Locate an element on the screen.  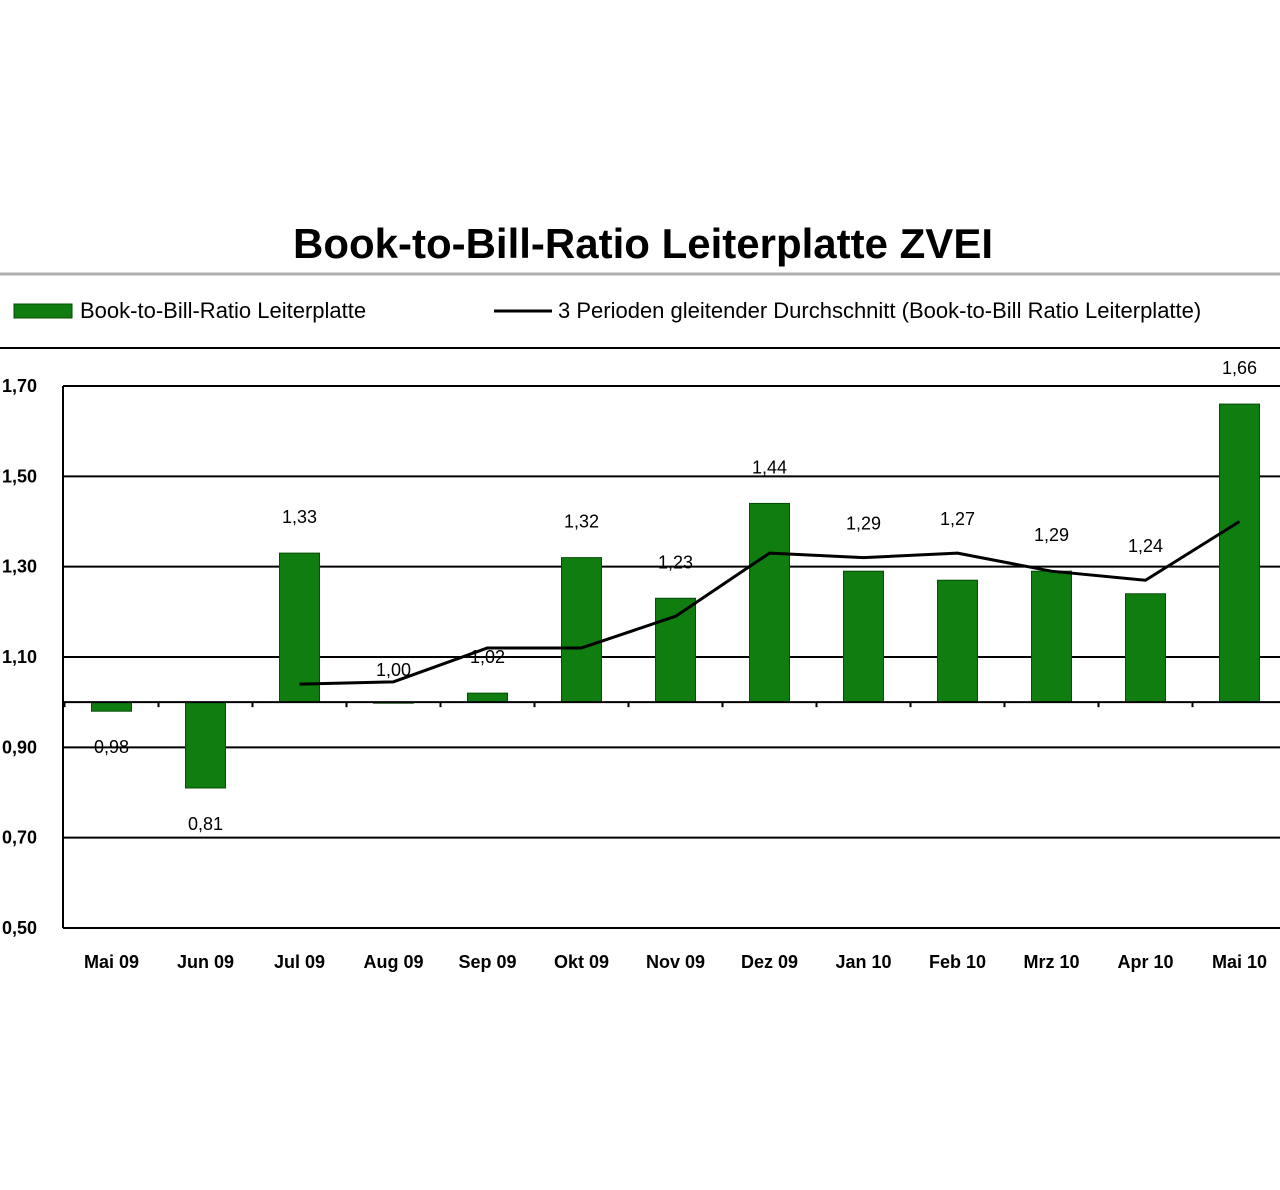
moving-average-line is located at coordinates (770, 603).